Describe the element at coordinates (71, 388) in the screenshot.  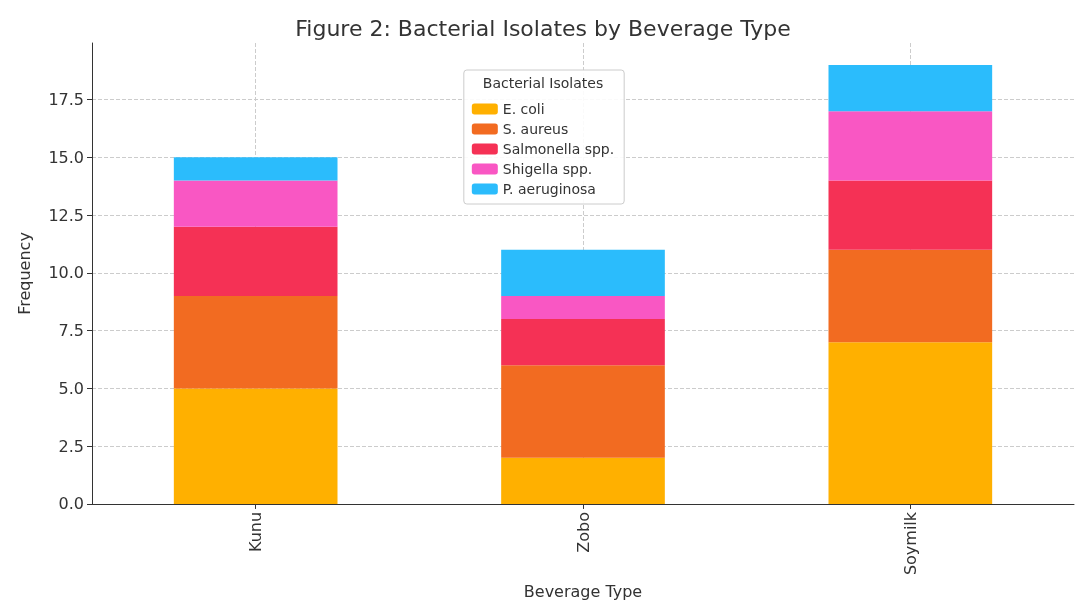
I see `y-tick-label: 5.0` at that location.